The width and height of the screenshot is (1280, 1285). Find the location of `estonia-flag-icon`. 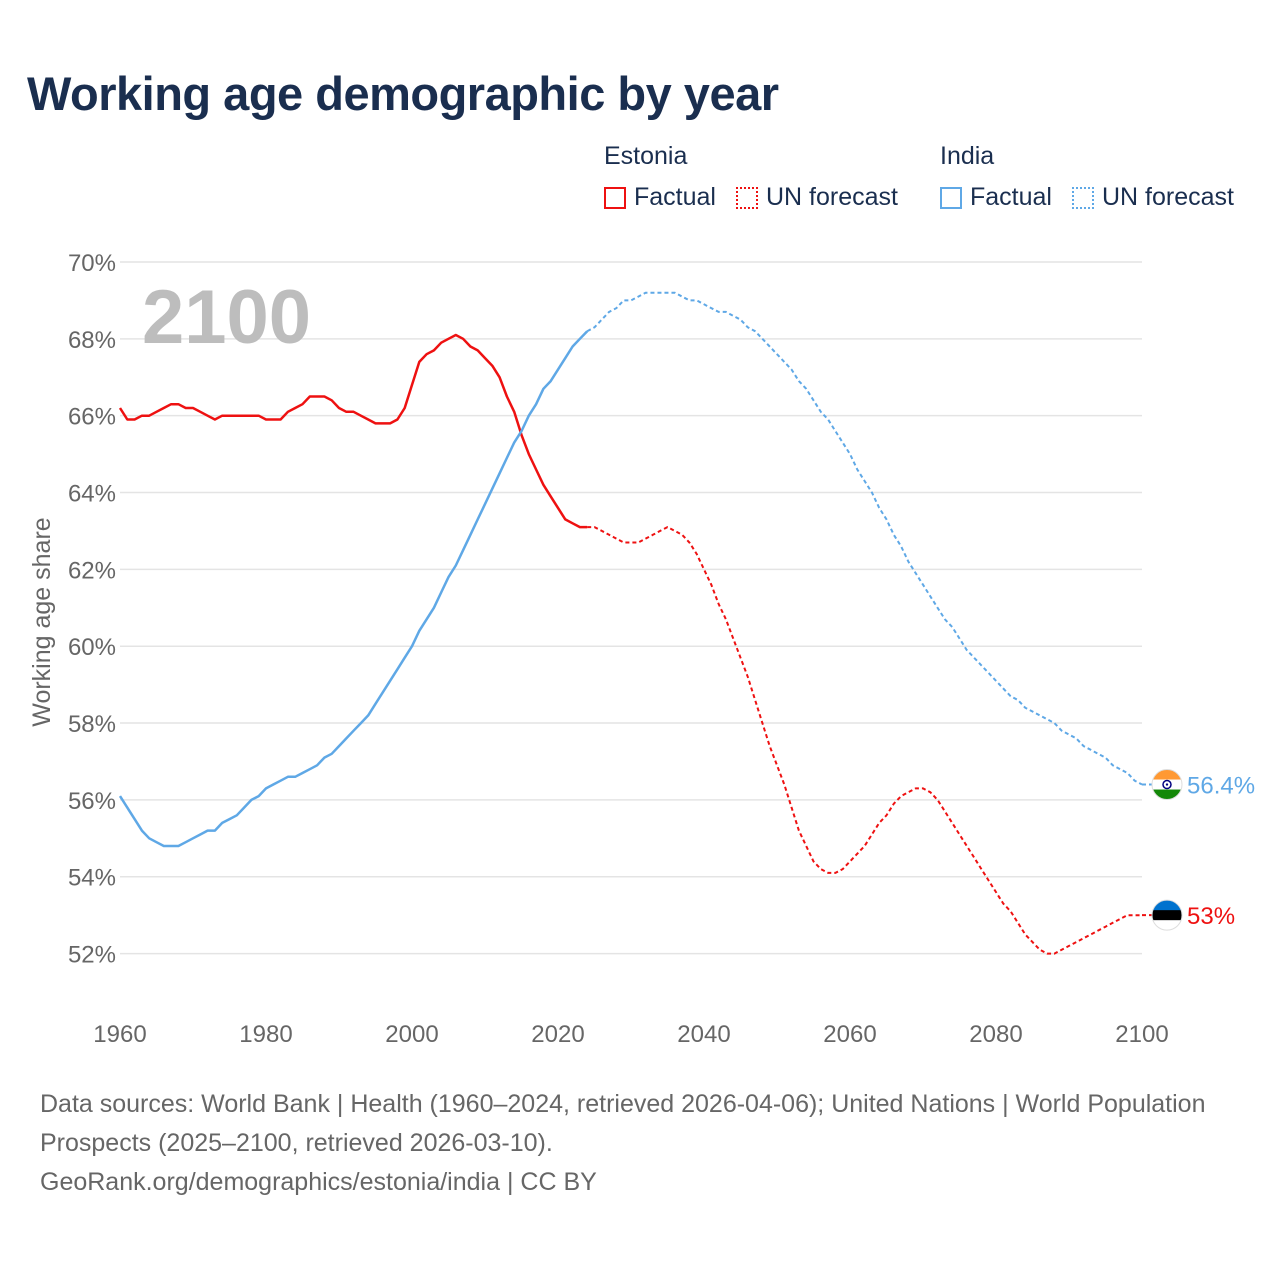

estonia-flag-icon is located at coordinates (1167, 915).